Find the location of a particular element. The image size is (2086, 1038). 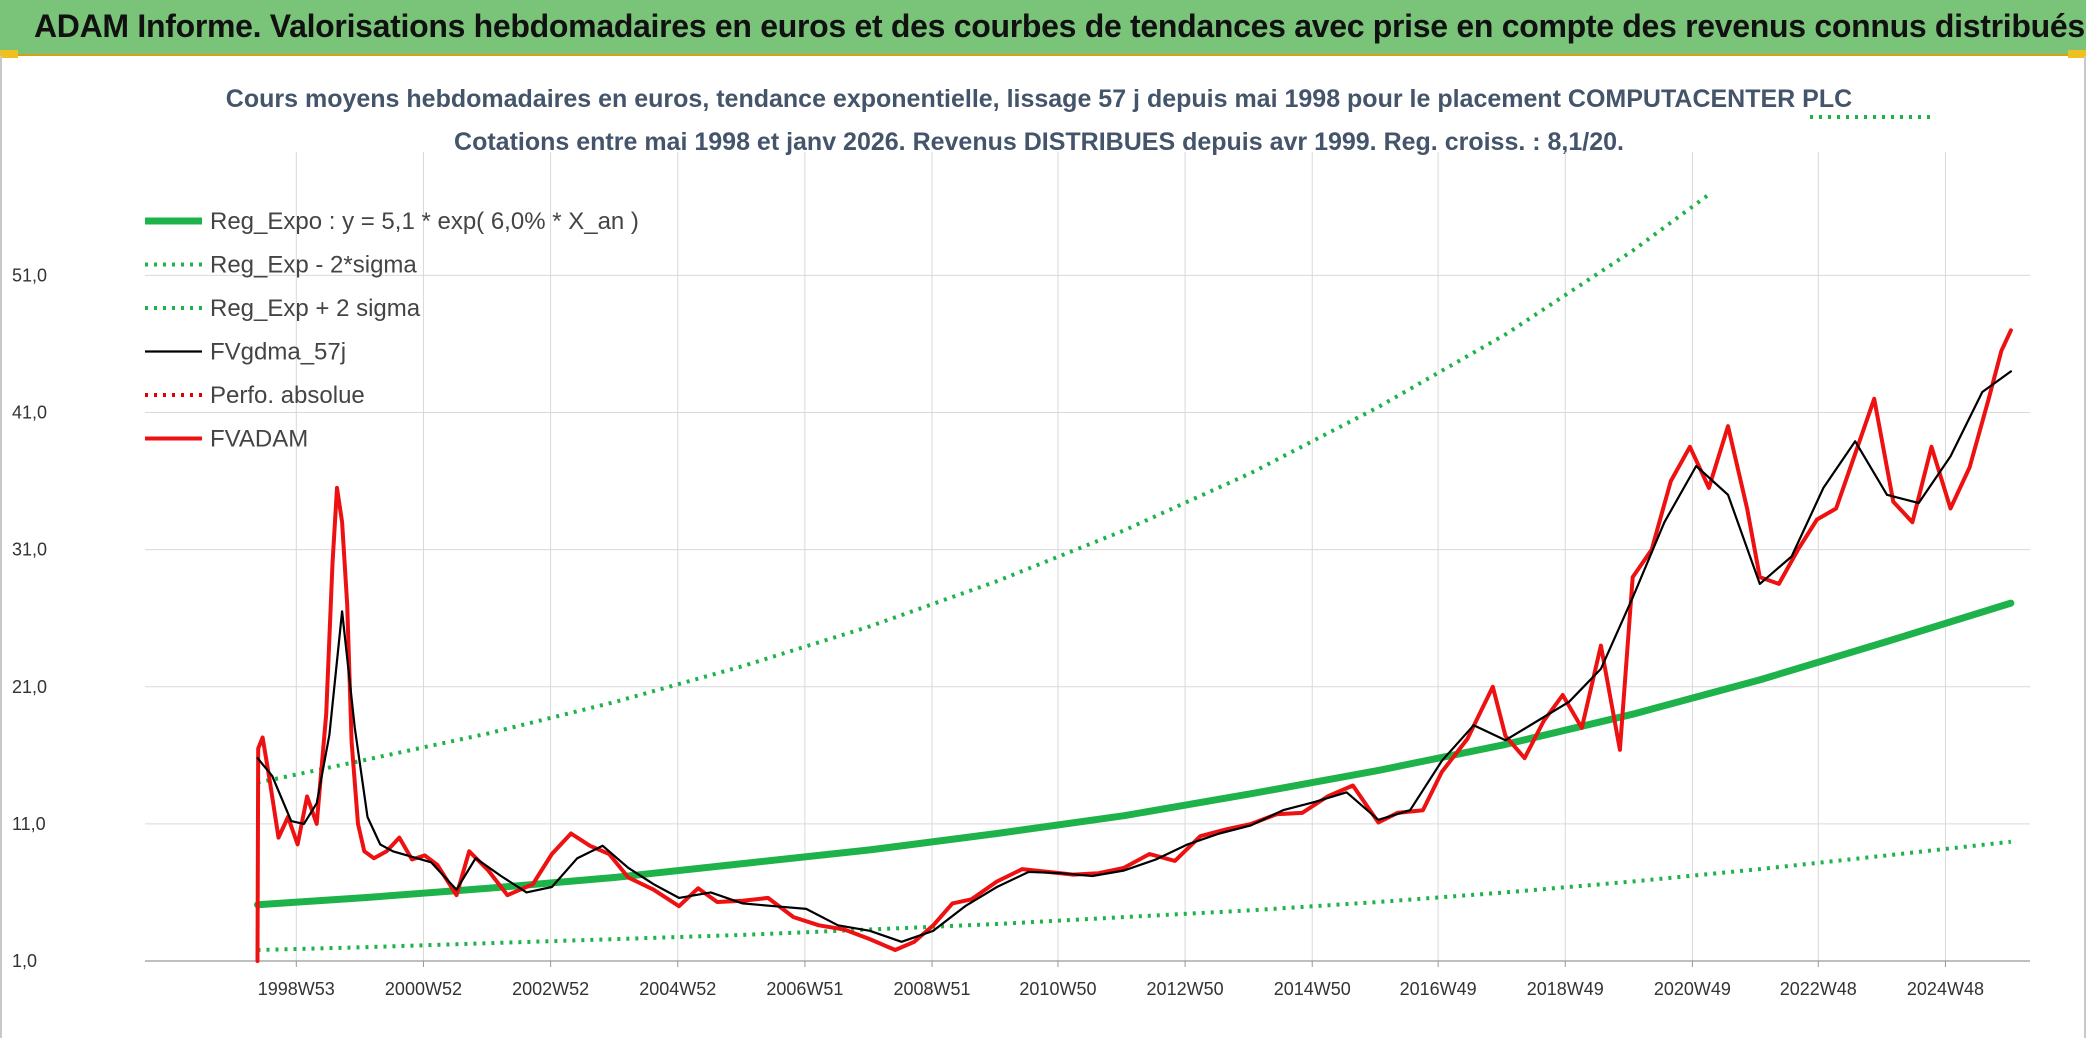

y-tick-label: 31,0 is located at coordinates (29, 550).